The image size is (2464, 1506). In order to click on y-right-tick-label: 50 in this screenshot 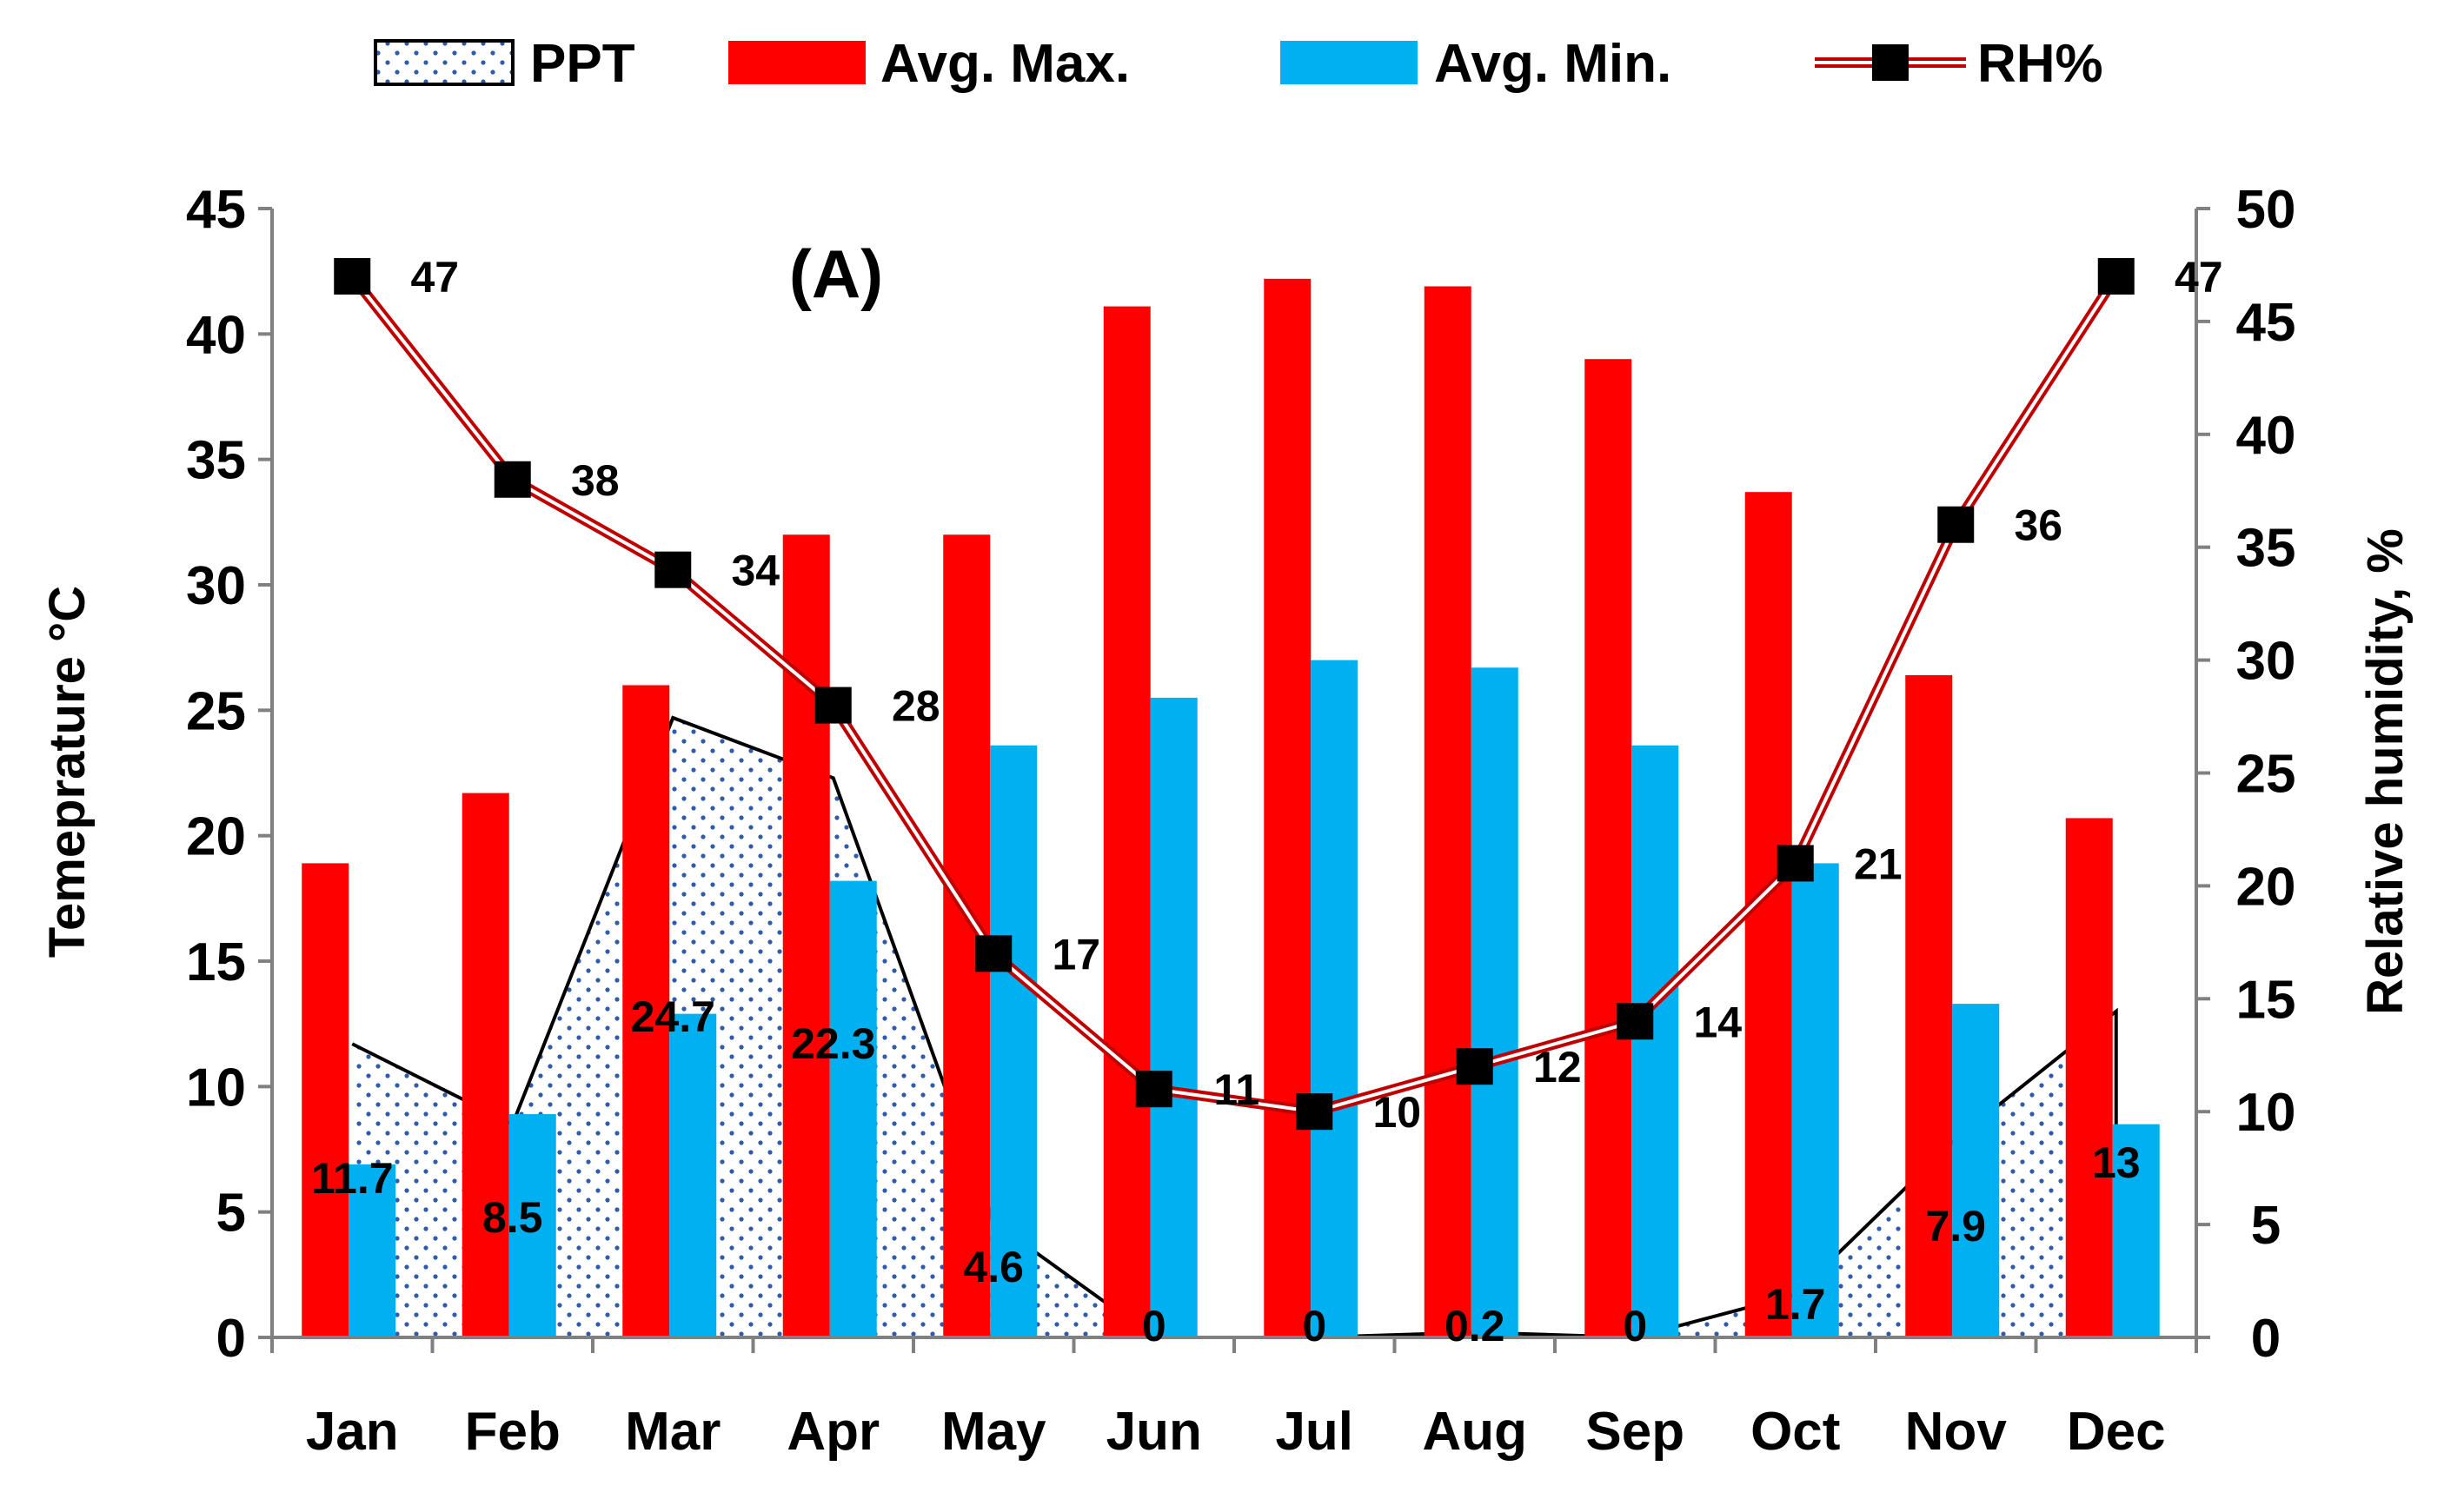, I will do `click(2266, 210)`.